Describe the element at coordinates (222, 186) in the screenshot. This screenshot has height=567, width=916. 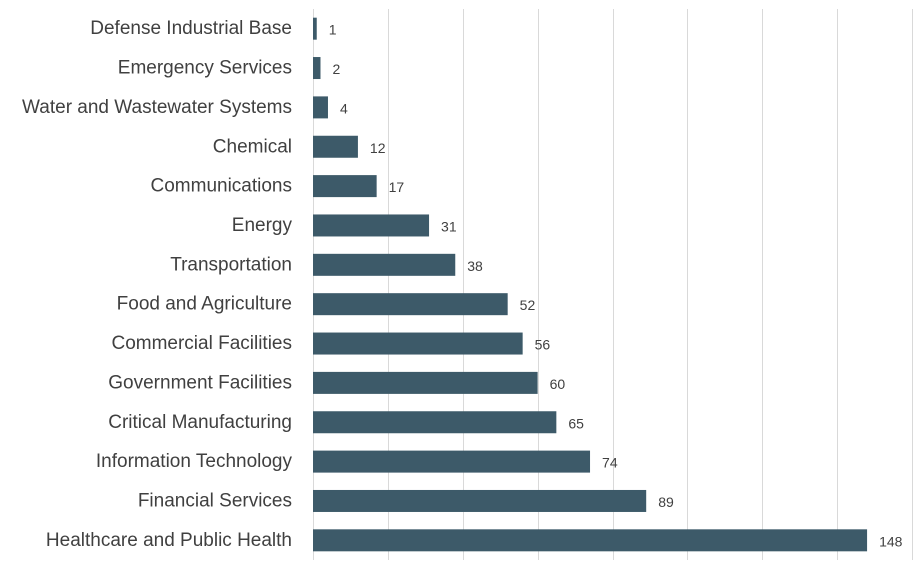
I see `category-label: Communications` at that location.